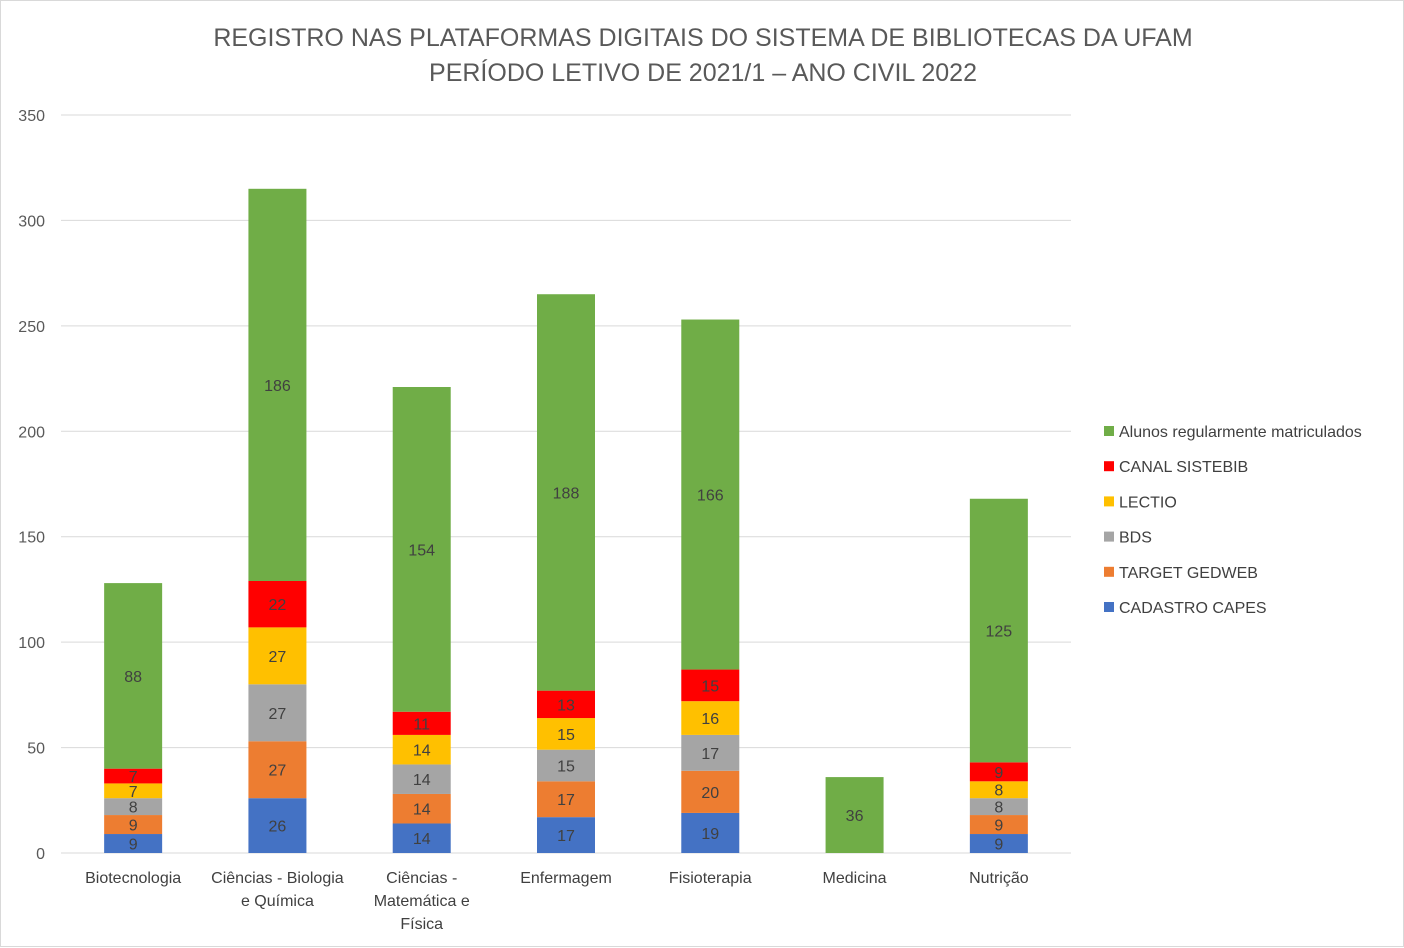 The image size is (1404, 948). I want to click on x-category-label: Ciências -, so click(421, 878).